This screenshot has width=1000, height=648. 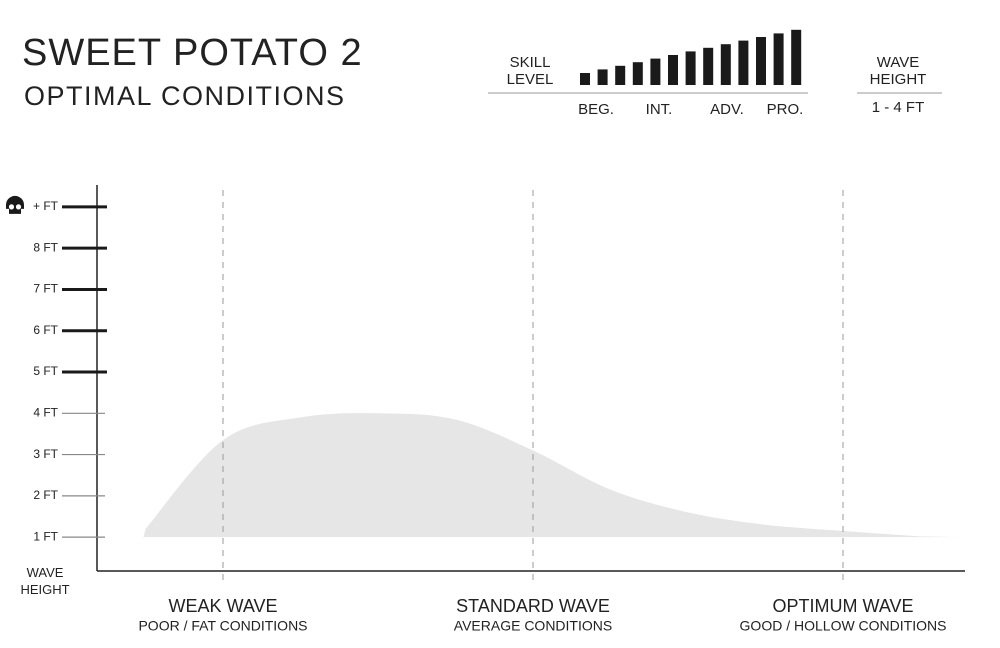 What do you see at coordinates (45, 581) in the screenshot?
I see `y-axis-title: WAVE HEIGHT` at bounding box center [45, 581].